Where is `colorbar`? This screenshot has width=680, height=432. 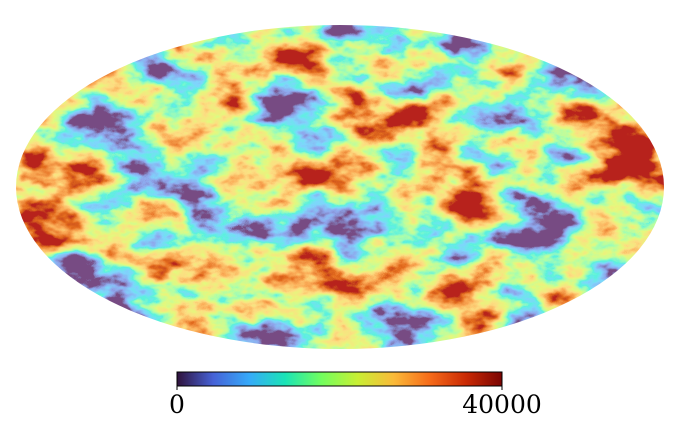
colorbar is located at coordinates (339, 379).